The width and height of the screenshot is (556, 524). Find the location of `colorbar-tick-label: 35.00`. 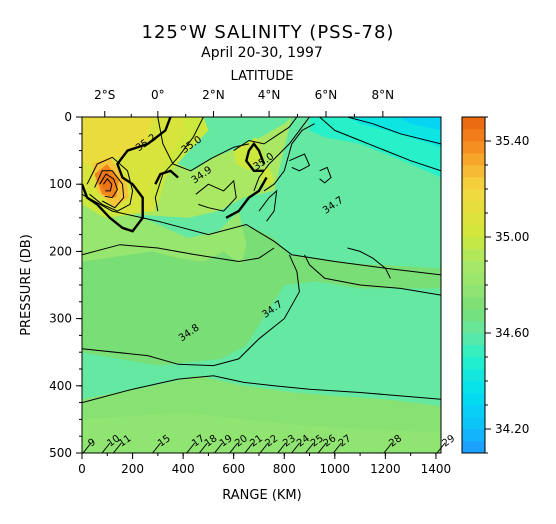

colorbar-tick-label: 35.00 is located at coordinates (512, 237).